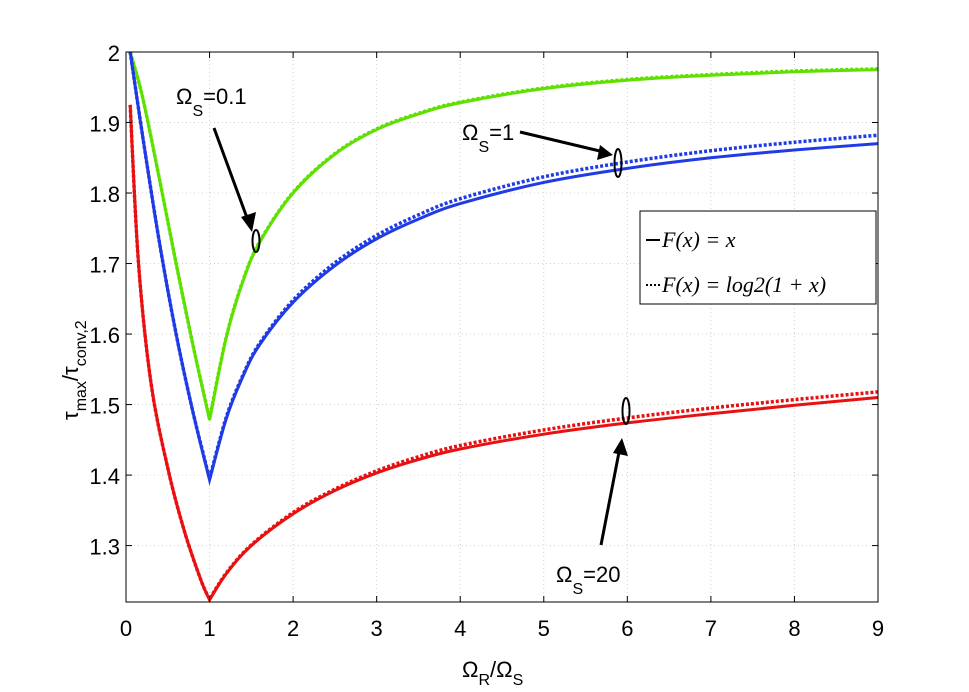 The image size is (969, 692). I want to click on annotation-label: ΩS=0.1, so click(211, 102).